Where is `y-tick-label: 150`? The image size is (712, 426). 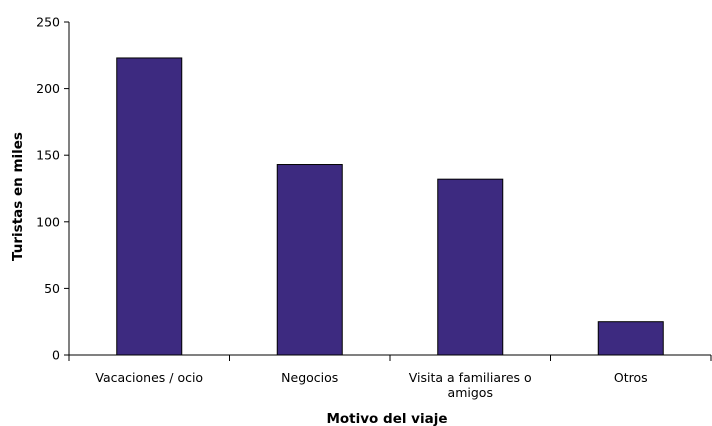 y-tick-label: 150 is located at coordinates (48, 155).